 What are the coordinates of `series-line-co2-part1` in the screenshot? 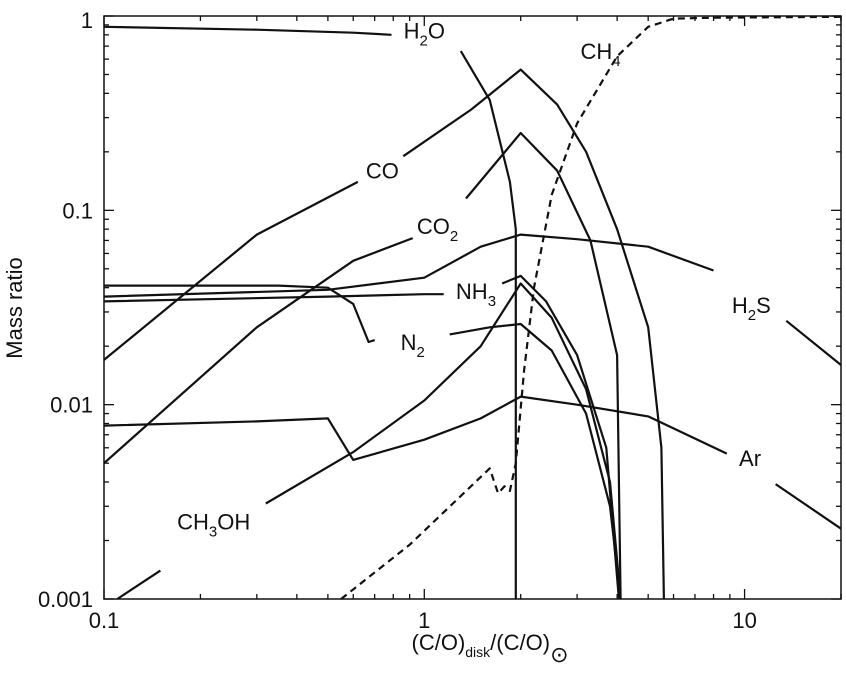 It's located at (258, 351).